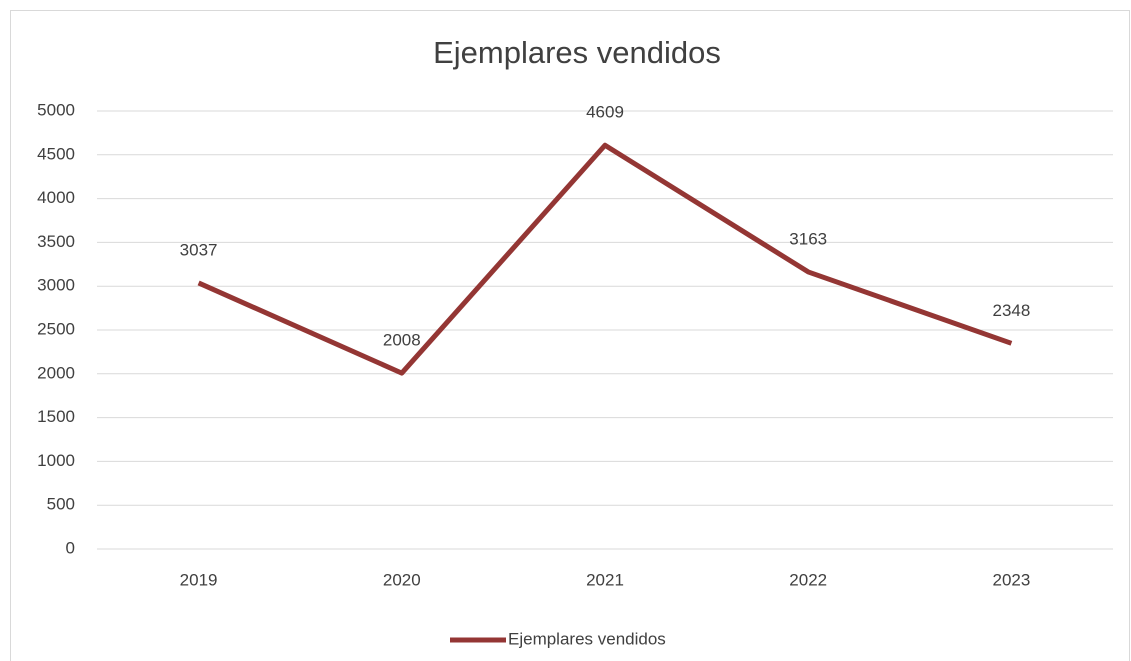  I want to click on y-tick-label: 2500, so click(56, 328).